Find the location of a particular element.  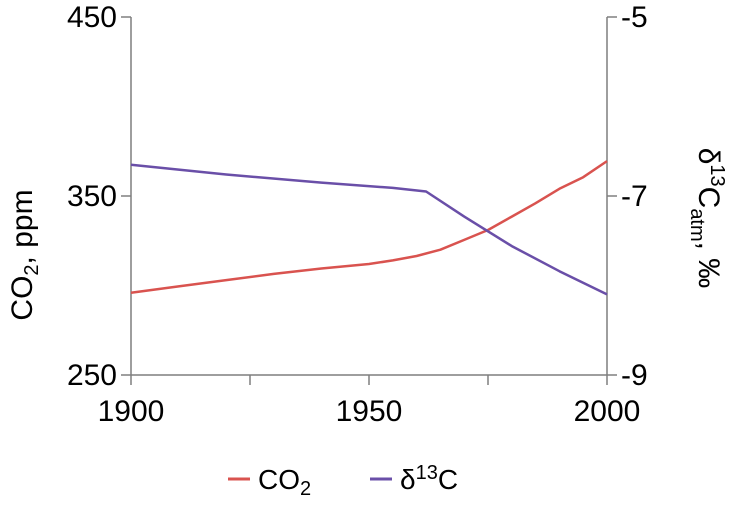

left-tick-label: 250 is located at coordinates (92, 375).